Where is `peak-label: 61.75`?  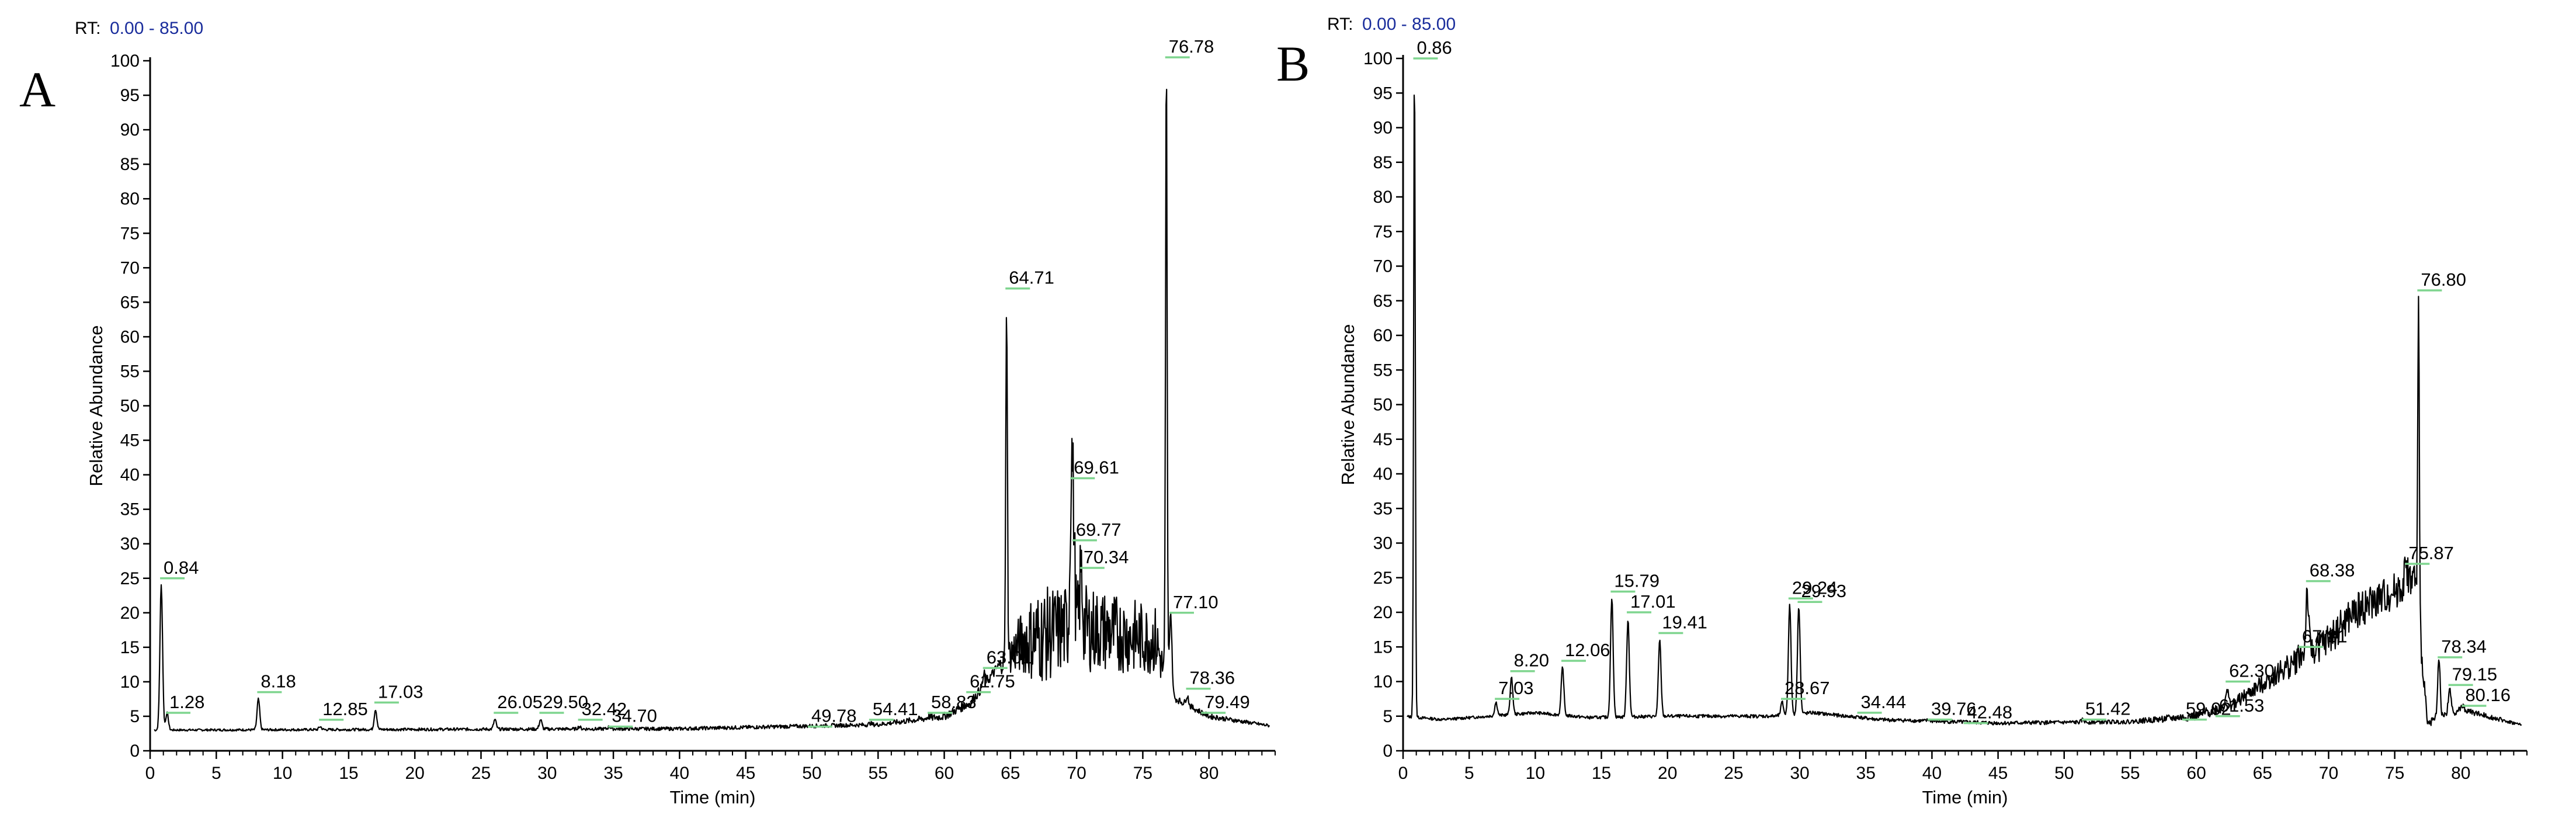
peak-label: 61.75 is located at coordinates (993, 681).